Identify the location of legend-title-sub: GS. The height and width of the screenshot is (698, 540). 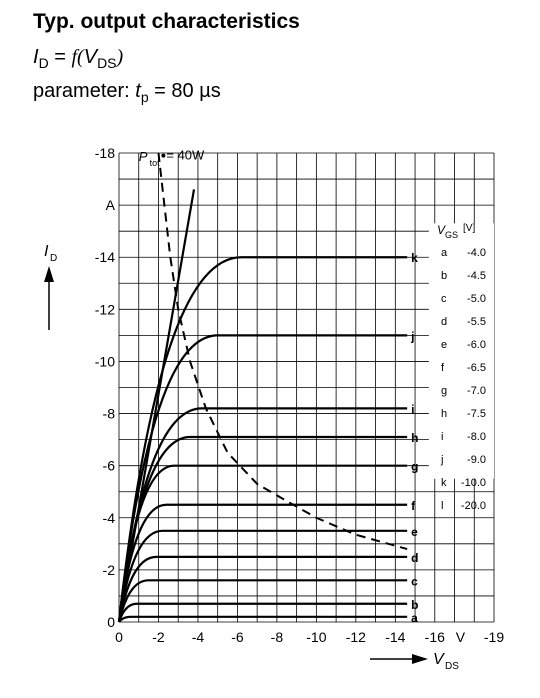
(451, 235).